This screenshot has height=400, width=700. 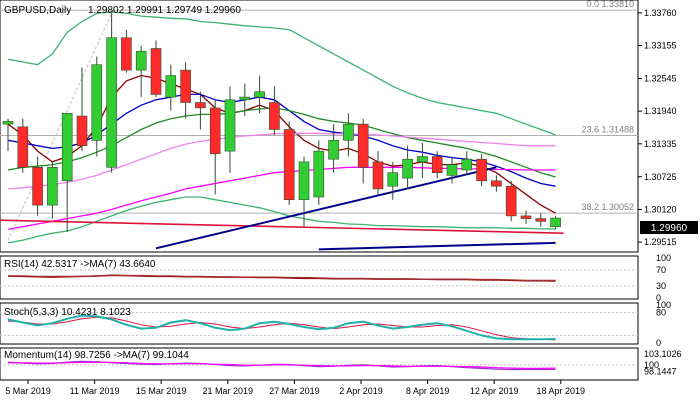 What do you see at coordinates (282, 278) in the screenshot?
I see `rsi-line` at bounding box center [282, 278].